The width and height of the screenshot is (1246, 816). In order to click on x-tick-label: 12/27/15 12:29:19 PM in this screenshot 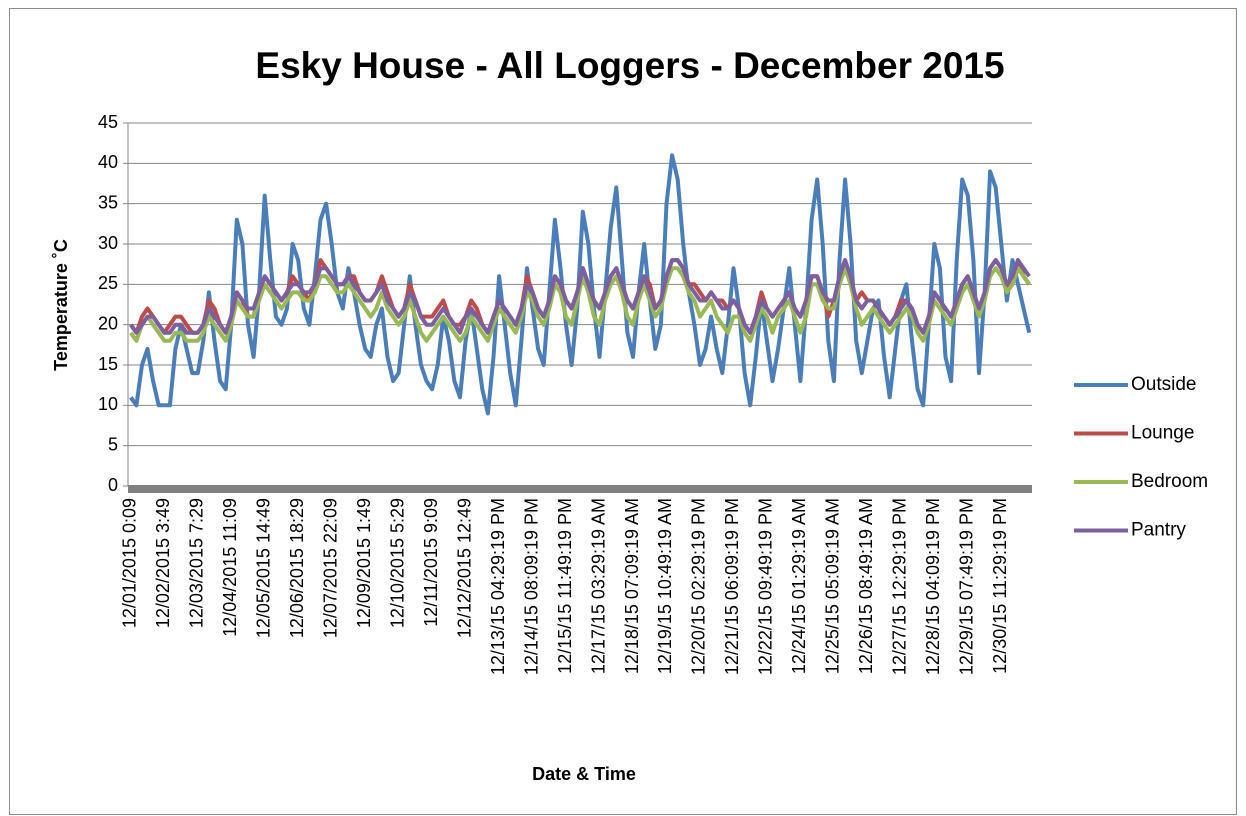, I will do `click(900, 586)`.